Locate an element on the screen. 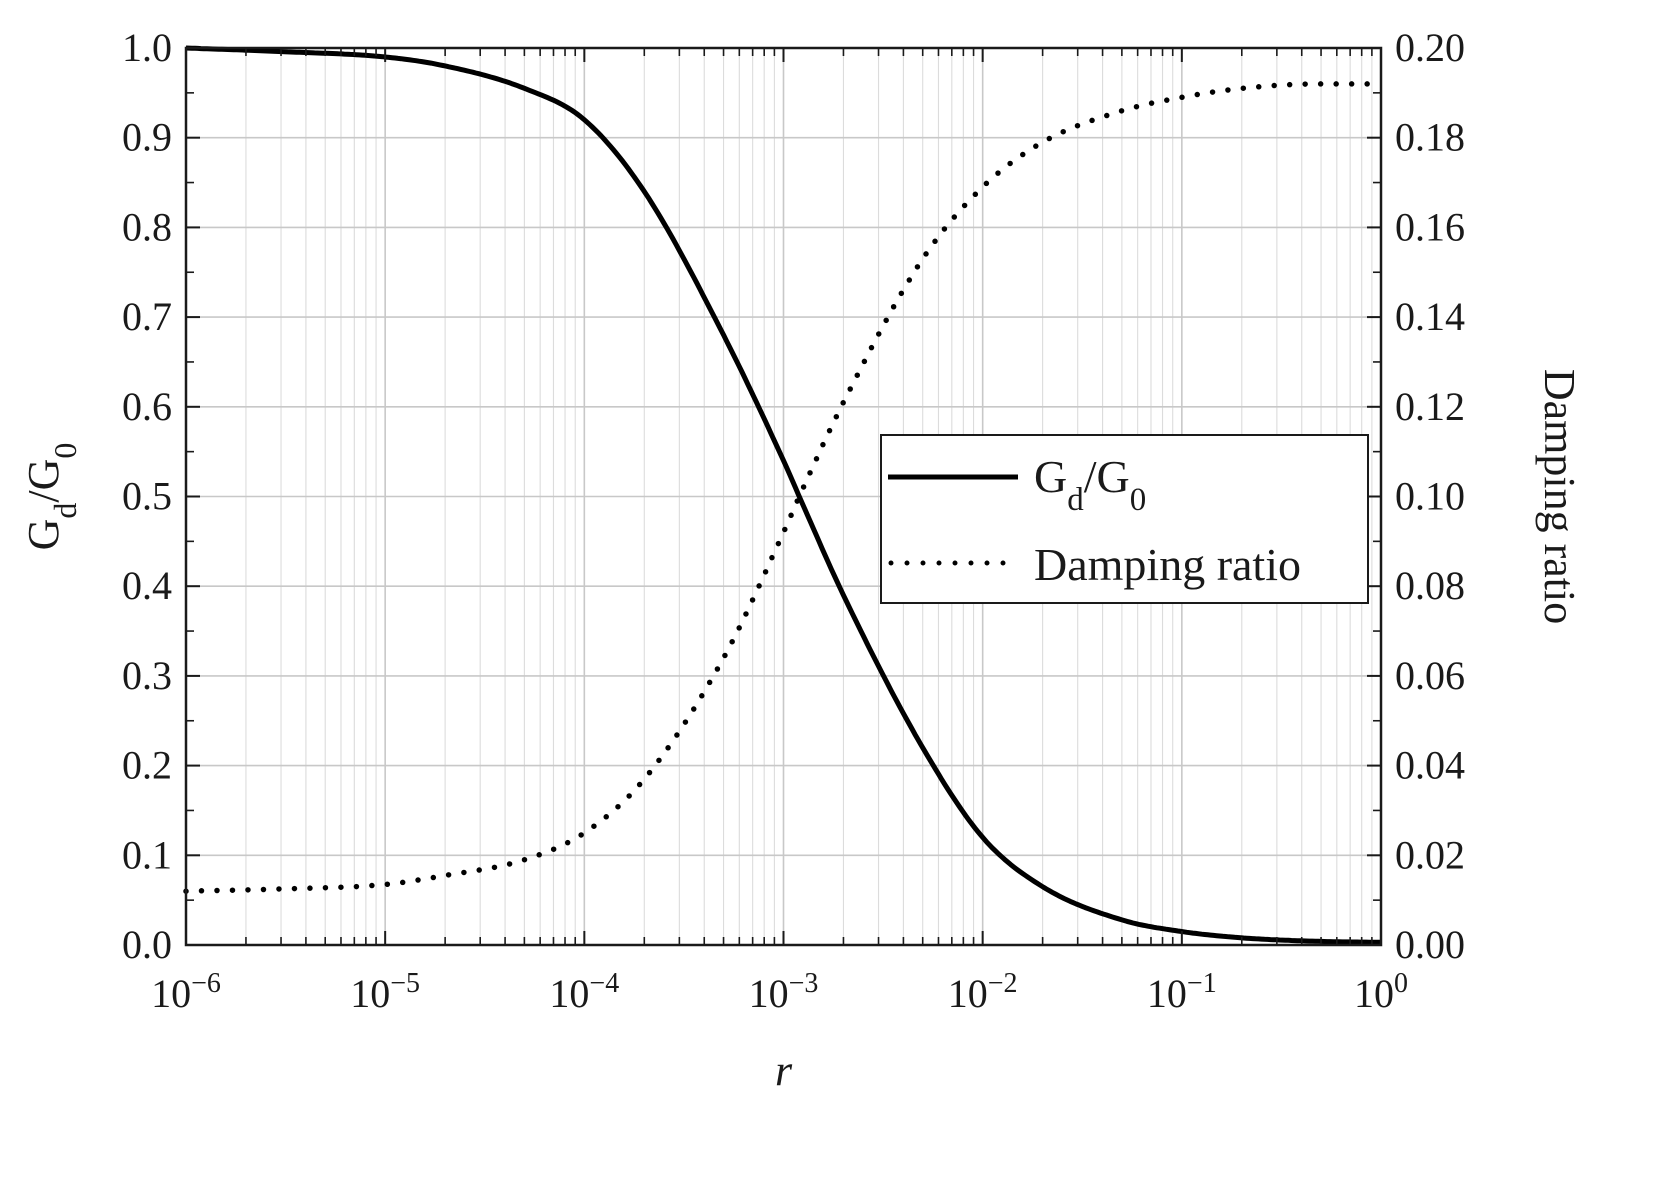 The image size is (1663, 1179). y-left-tick-label: 0.6 is located at coordinates (147, 406).